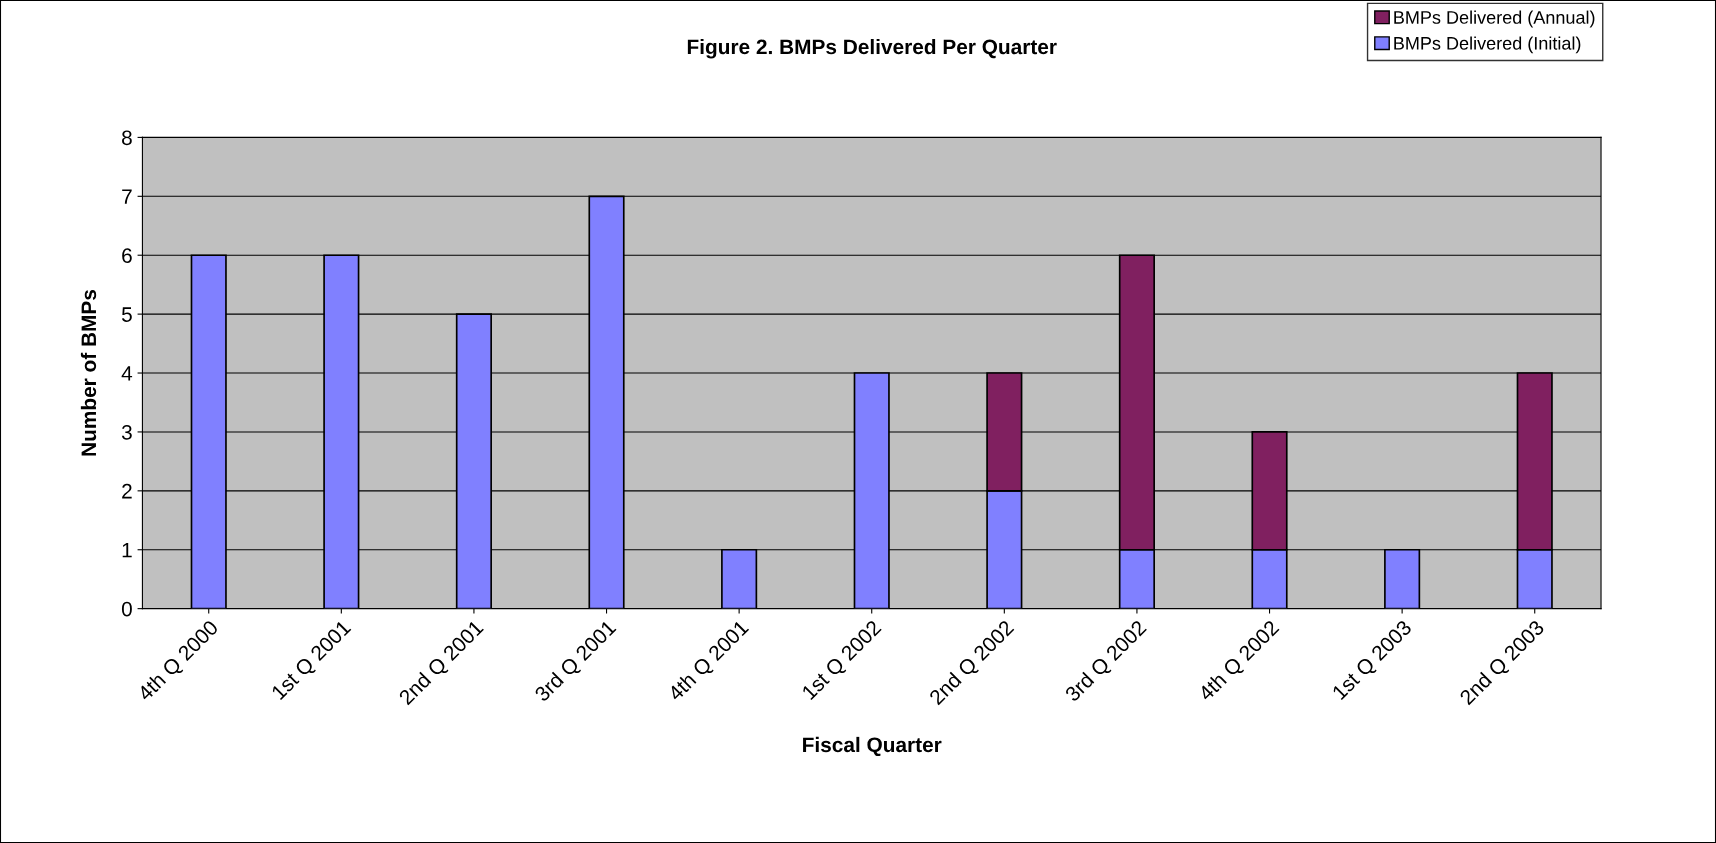 The width and height of the screenshot is (1716, 843). What do you see at coordinates (88, 372) in the screenshot?
I see `y-axis-title: Number of BMPs` at bounding box center [88, 372].